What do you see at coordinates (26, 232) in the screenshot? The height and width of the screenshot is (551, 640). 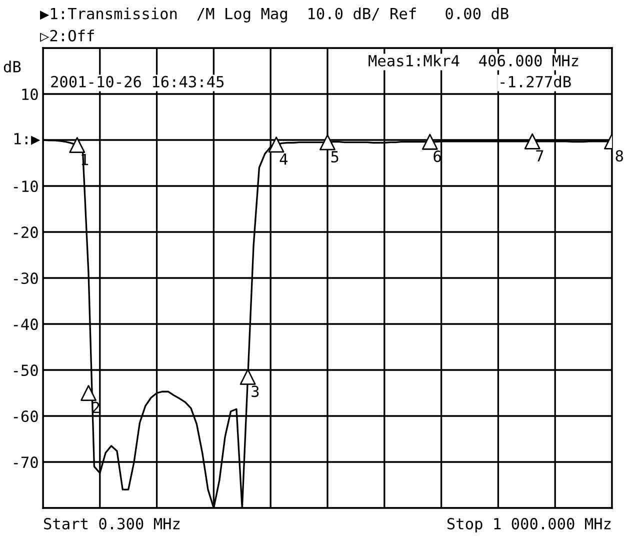 I see `y-tick-label: -20` at bounding box center [26, 232].